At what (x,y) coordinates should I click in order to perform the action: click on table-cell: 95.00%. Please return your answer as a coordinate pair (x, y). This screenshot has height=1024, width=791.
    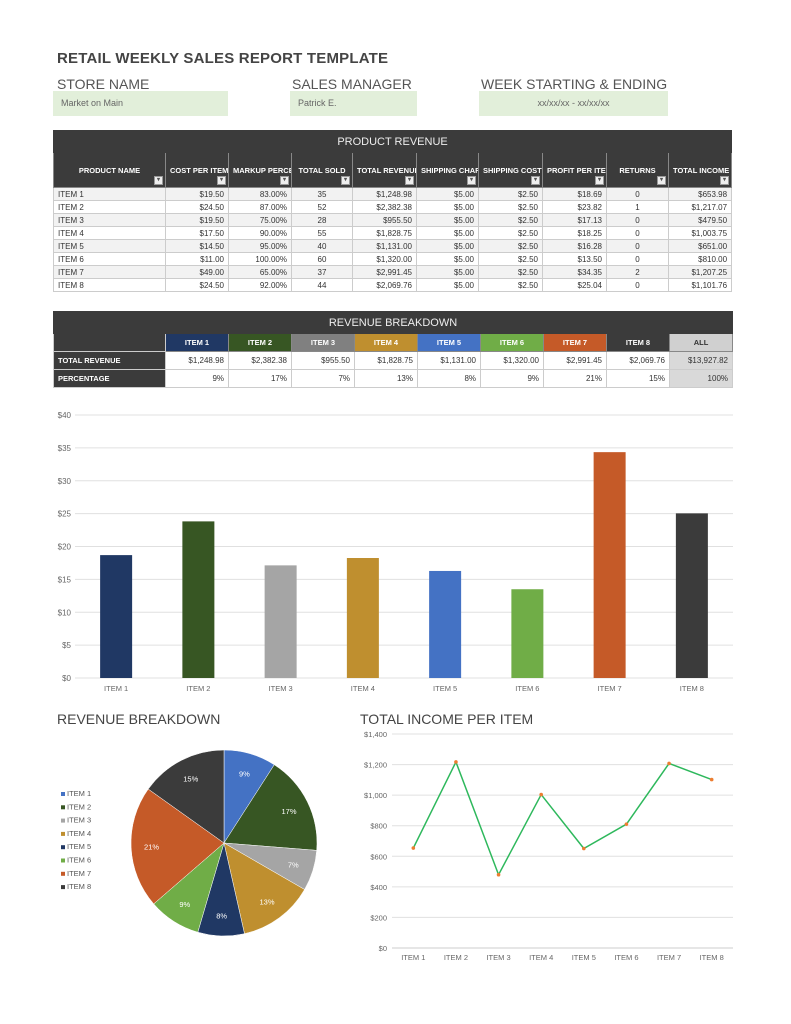
    Looking at the image, I should click on (260, 246).